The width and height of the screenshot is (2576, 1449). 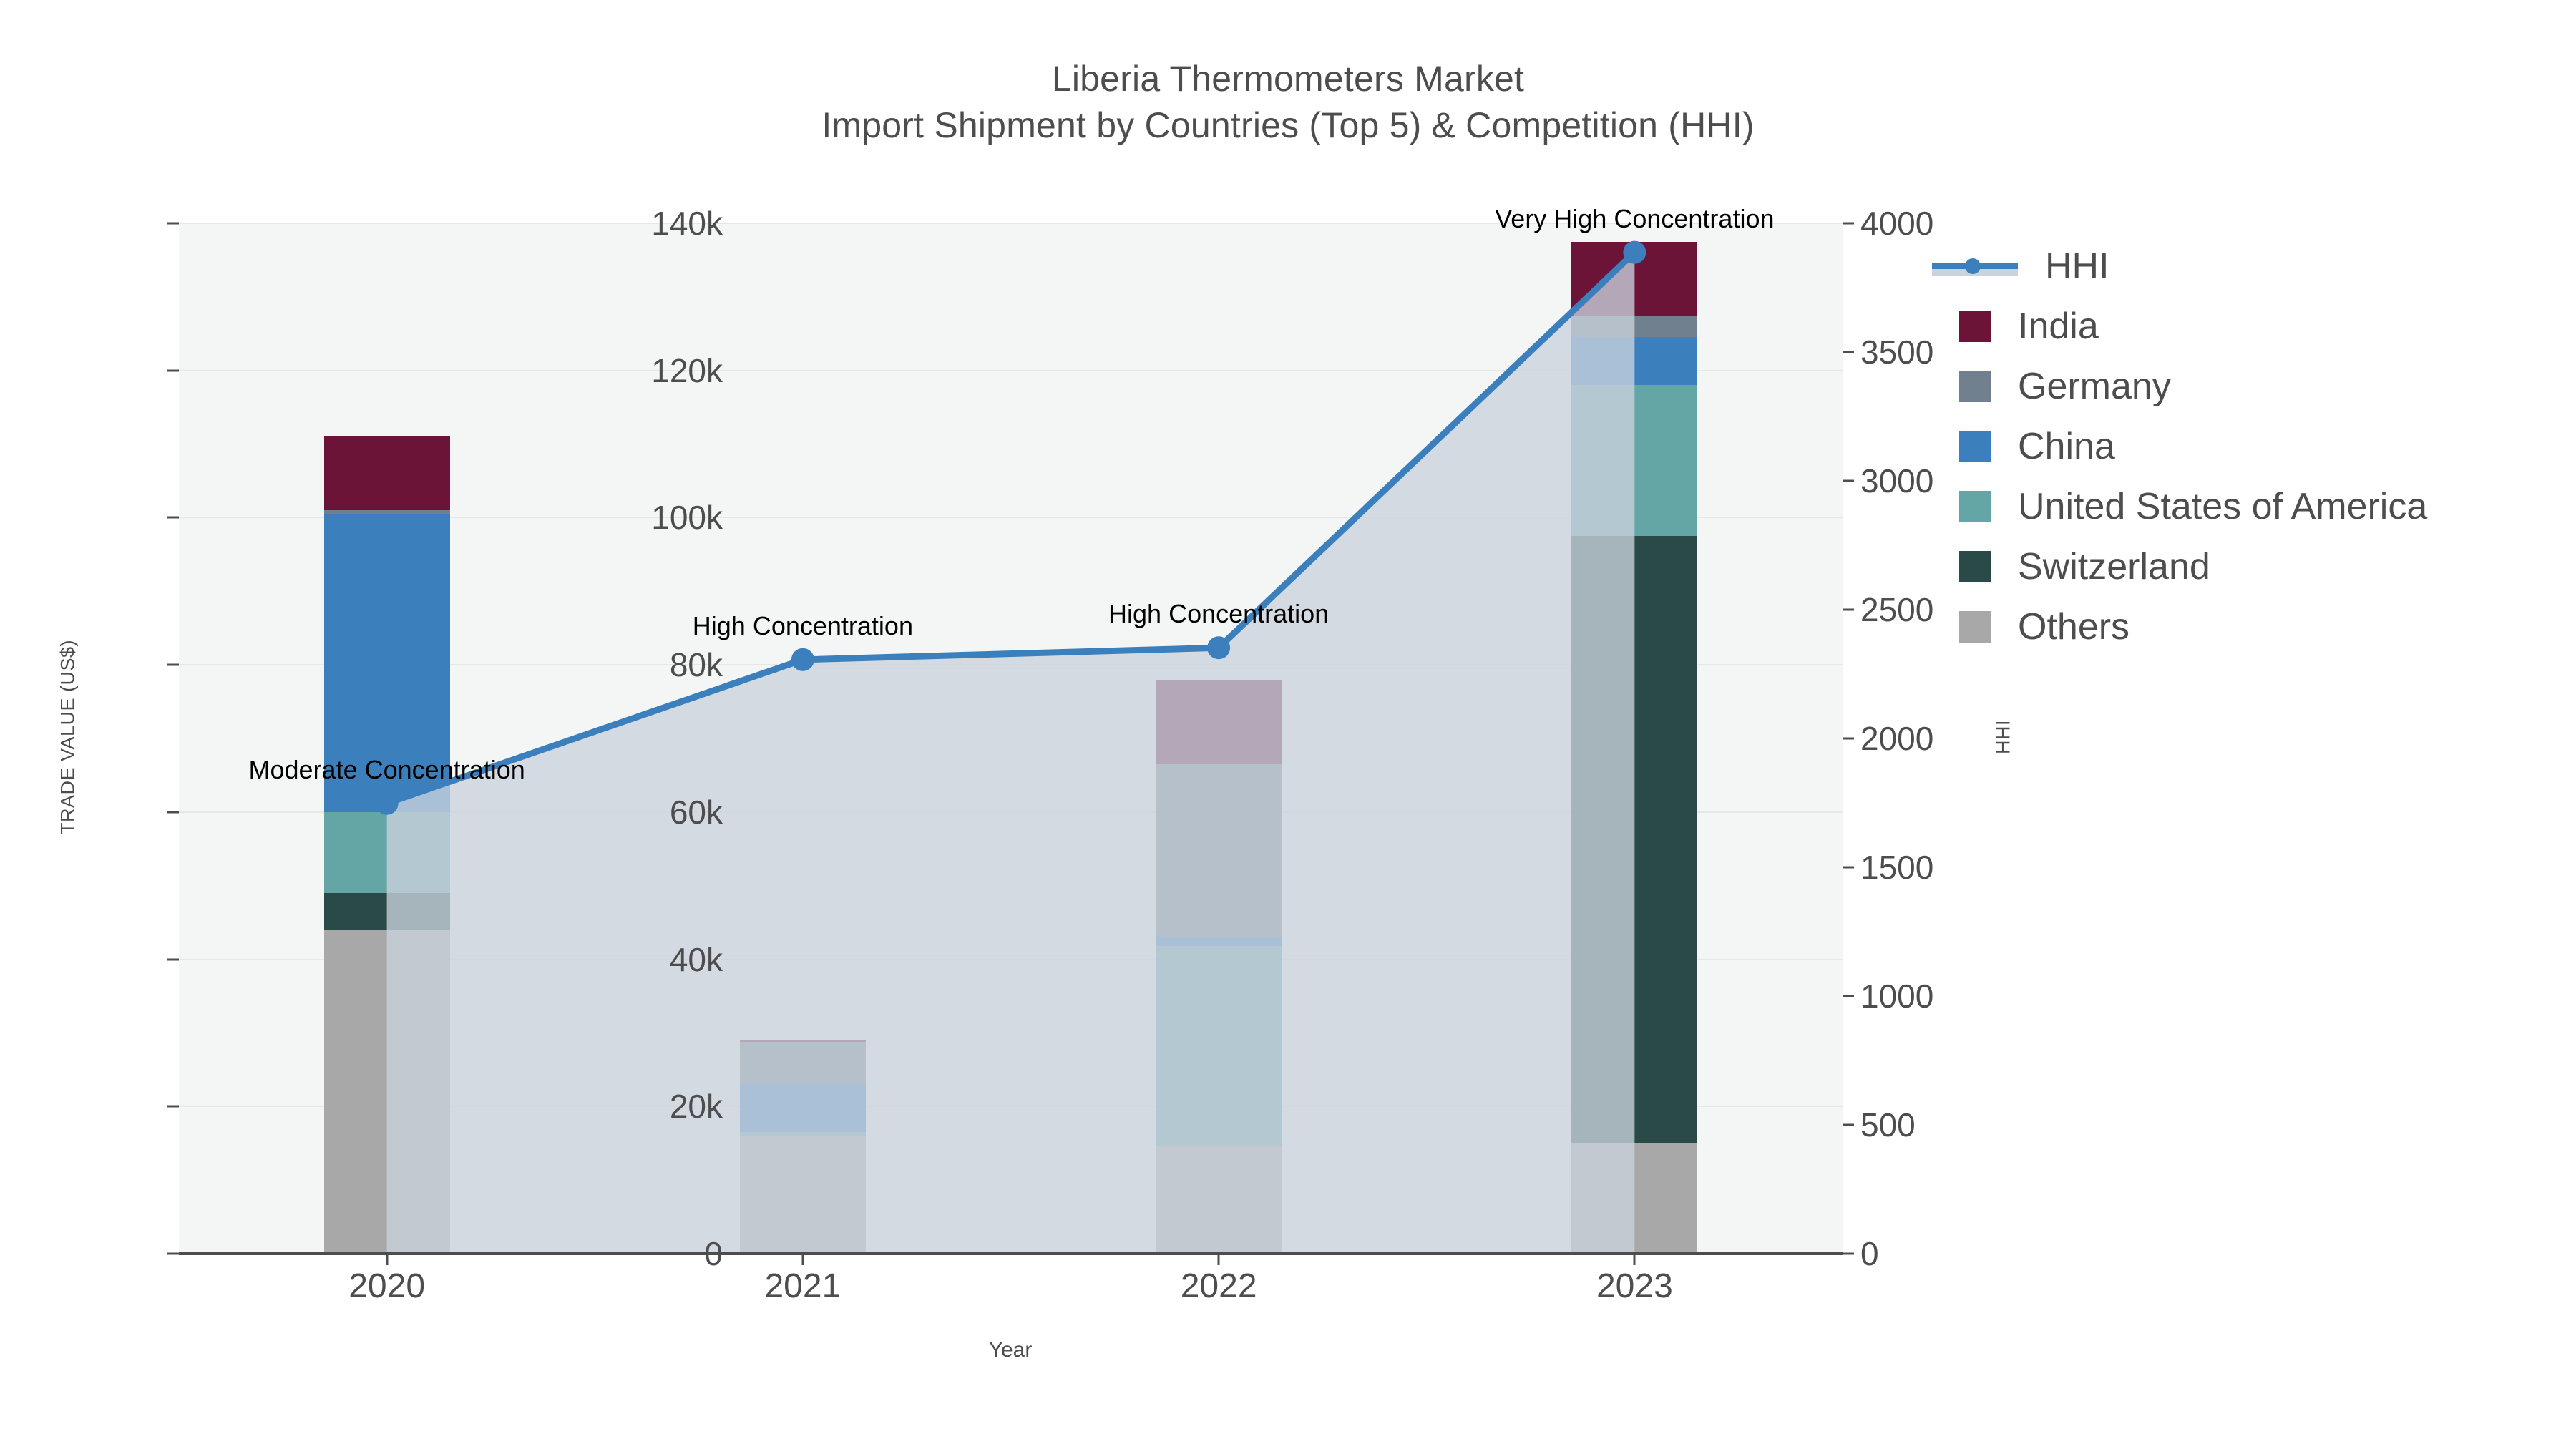 What do you see at coordinates (2074, 627) in the screenshot?
I see `legend-item-label: Others` at bounding box center [2074, 627].